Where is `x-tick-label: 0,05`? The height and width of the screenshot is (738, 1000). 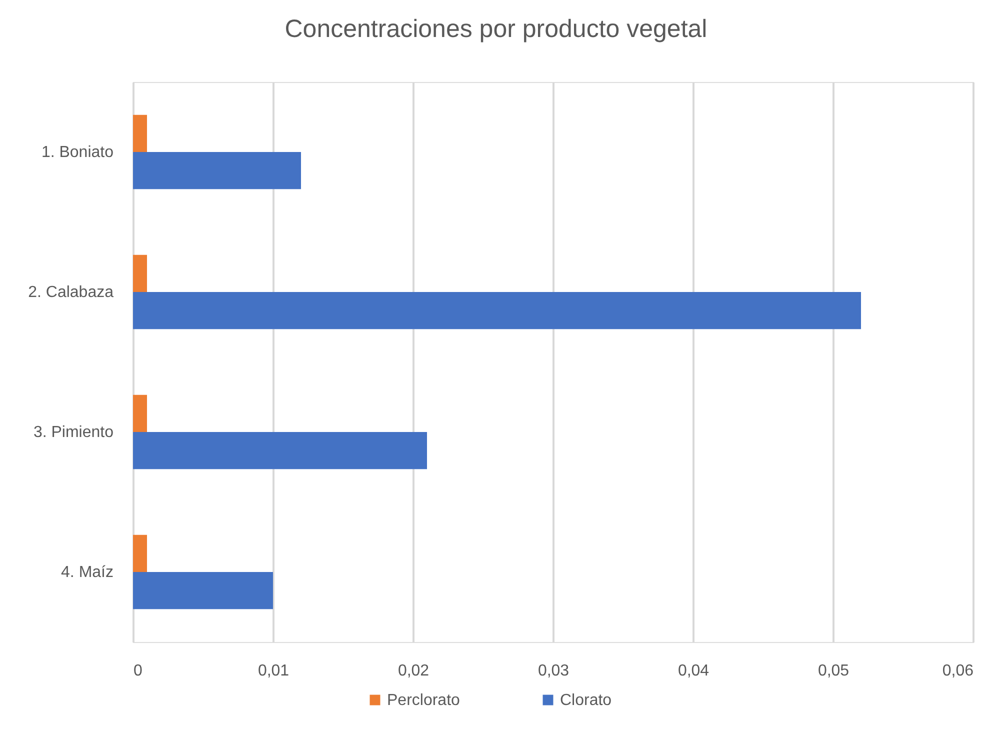 x-tick-label: 0,05 is located at coordinates (834, 671).